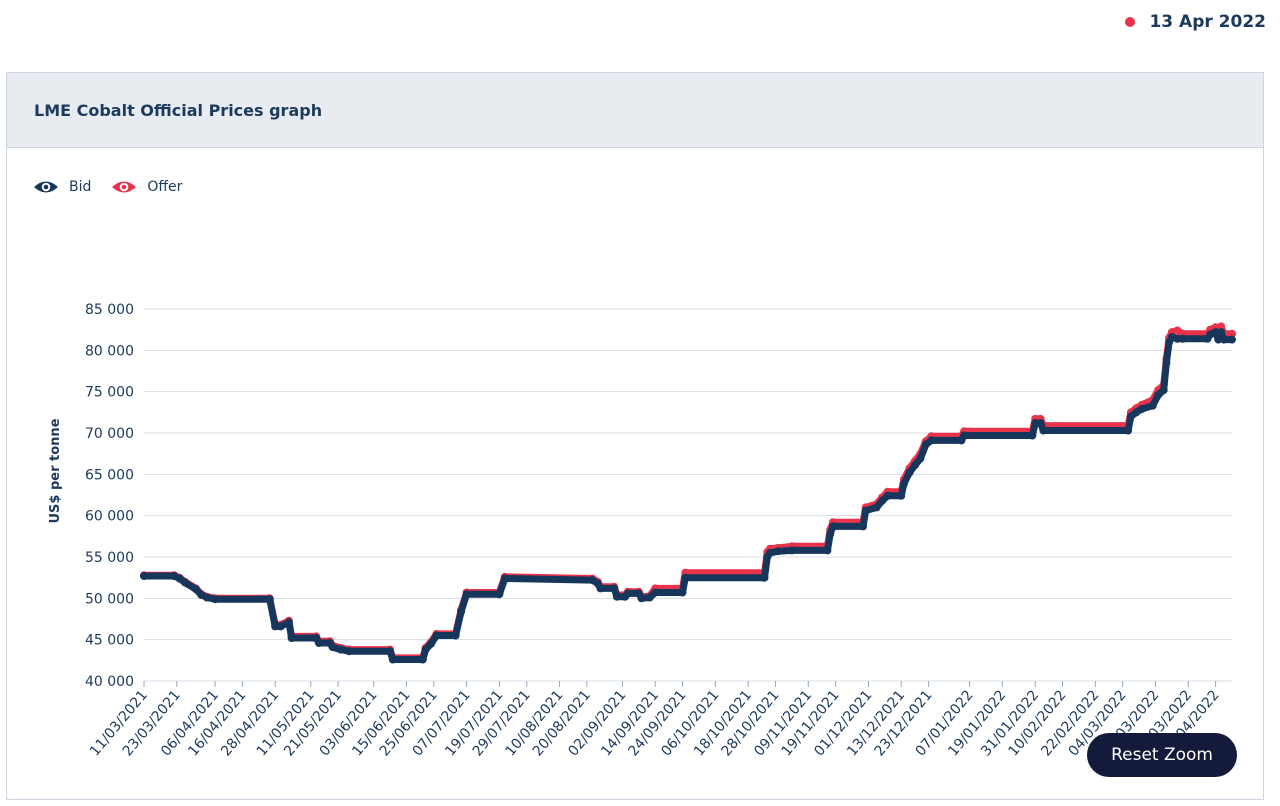 Image resolution: width=1280 pixels, height=806 pixels. Describe the element at coordinates (178, 110) in the screenshot. I see `chart-title: LME Cobalt Official Prices graph` at that location.